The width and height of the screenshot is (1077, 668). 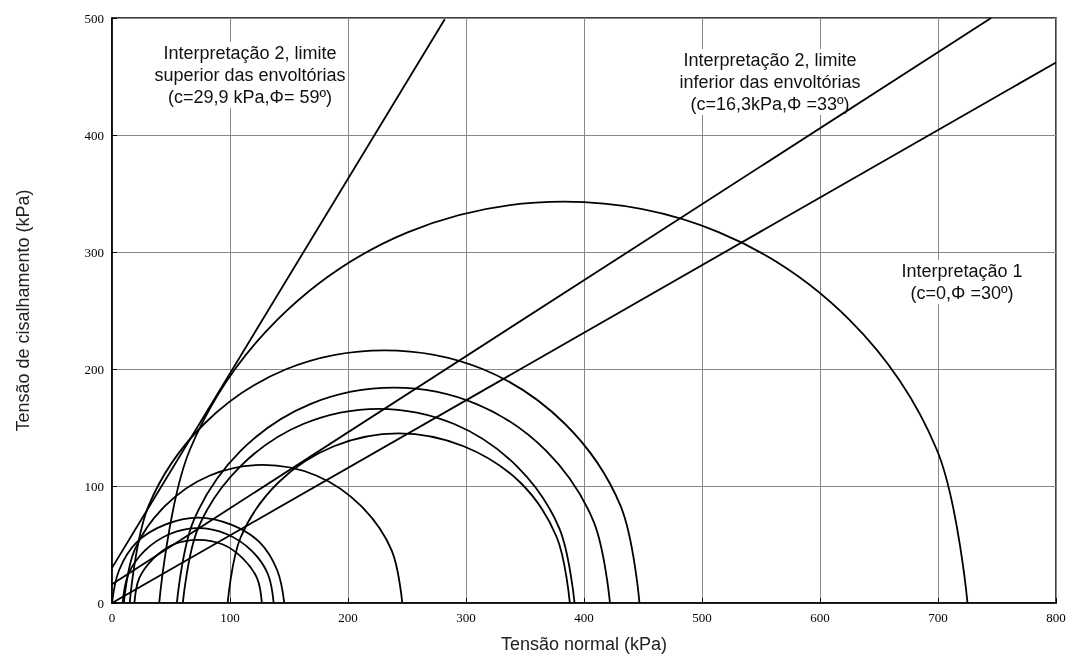 I want to click on annotation: Interpretação 2, limite inferior das envoltórias (c=16,3kPa,Φ =33º), so click(x=770, y=82).